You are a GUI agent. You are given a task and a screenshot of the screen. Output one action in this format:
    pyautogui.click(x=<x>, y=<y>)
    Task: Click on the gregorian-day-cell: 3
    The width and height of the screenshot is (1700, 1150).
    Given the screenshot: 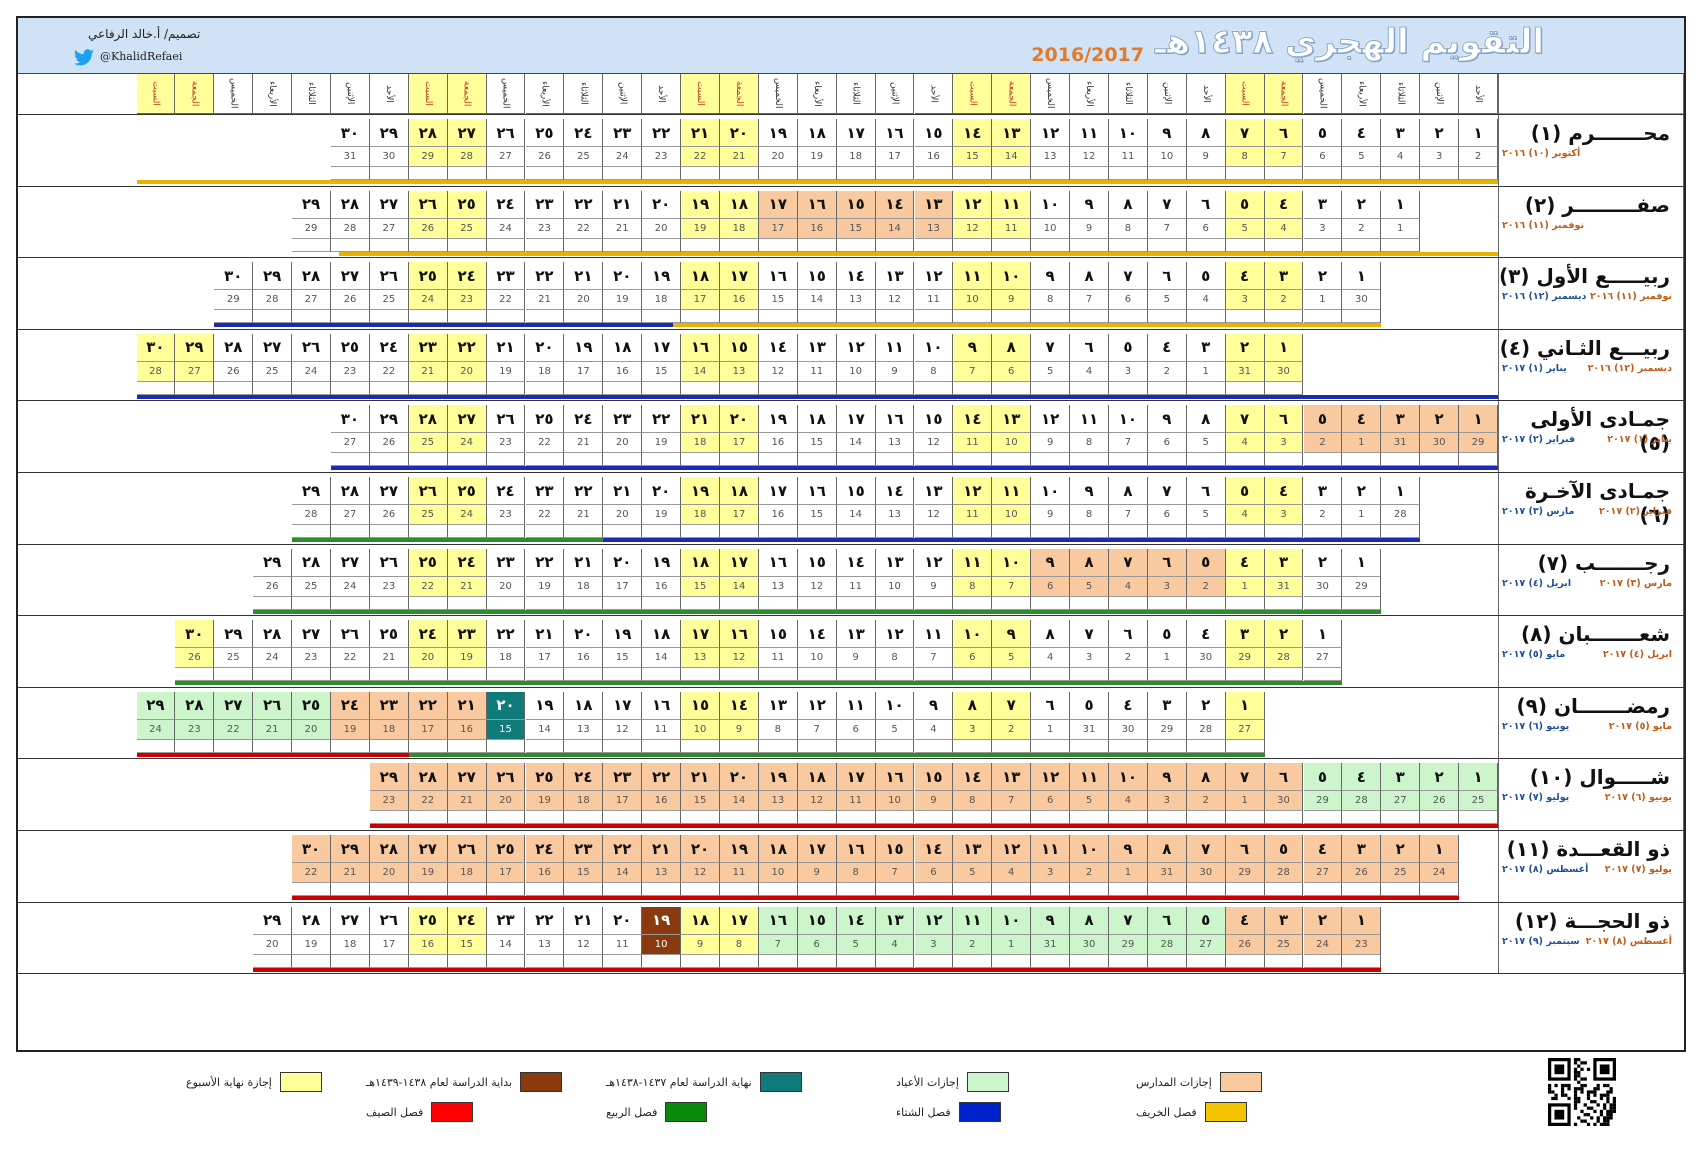 What is the action you would take?
    pyautogui.click(x=1284, y=515)
    